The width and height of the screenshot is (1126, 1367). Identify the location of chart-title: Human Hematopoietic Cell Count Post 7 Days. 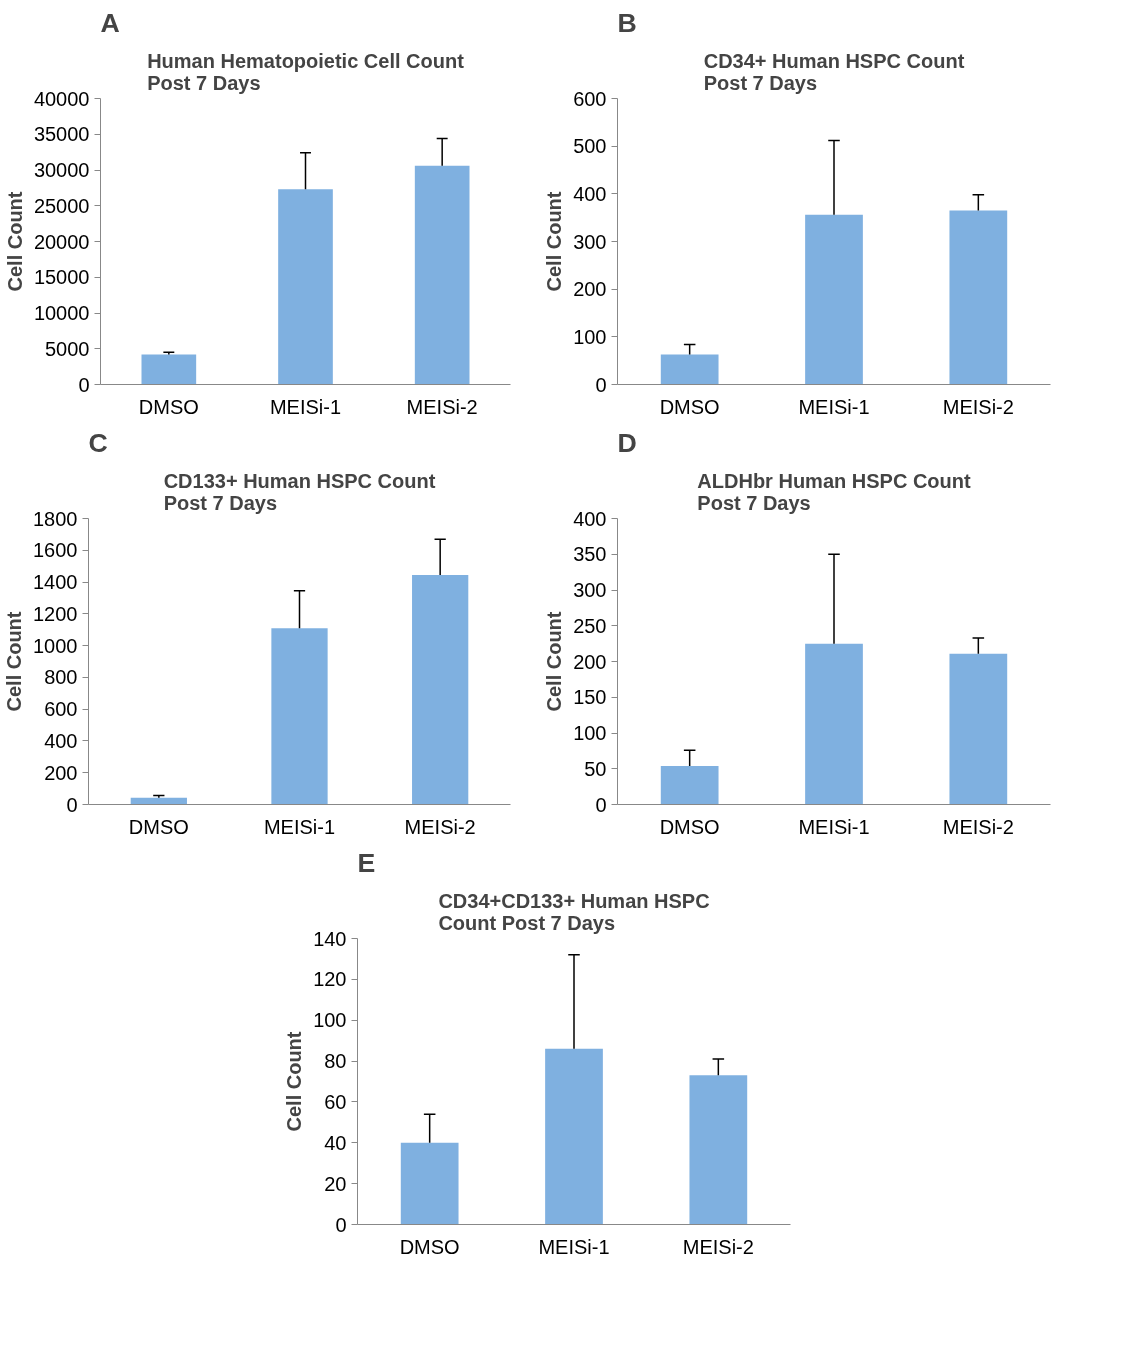
(306, 71).